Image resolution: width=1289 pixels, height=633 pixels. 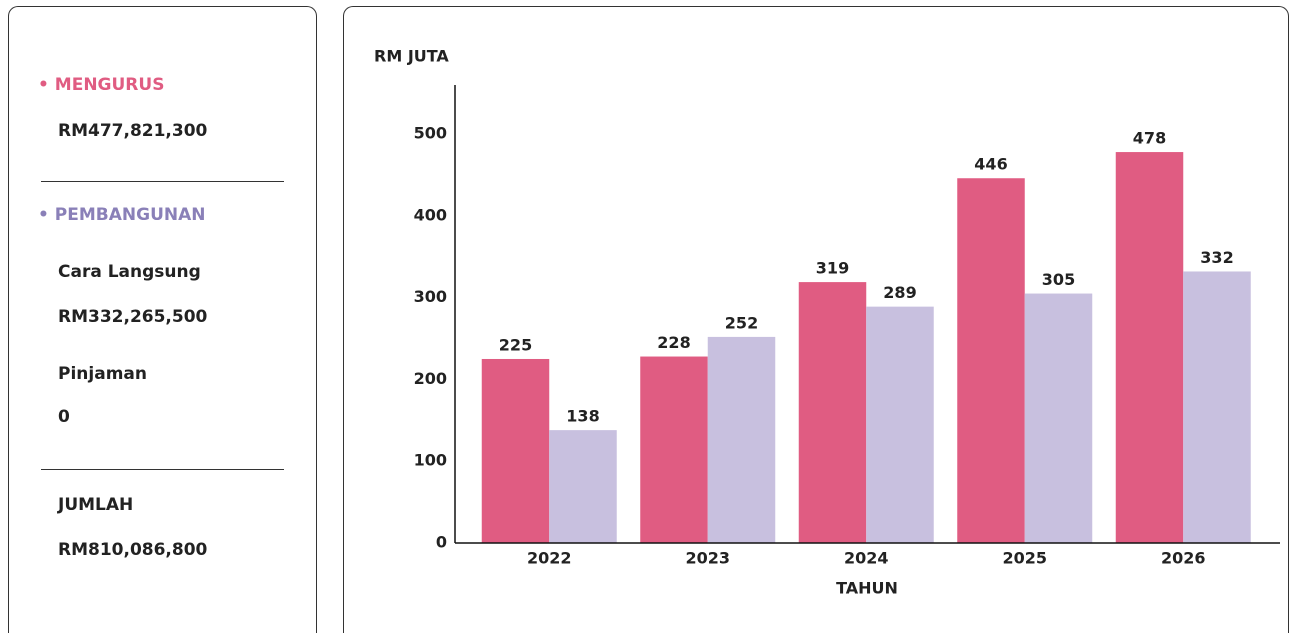 I want to click on y-tick-label: 100, so click(x=430, y=460).